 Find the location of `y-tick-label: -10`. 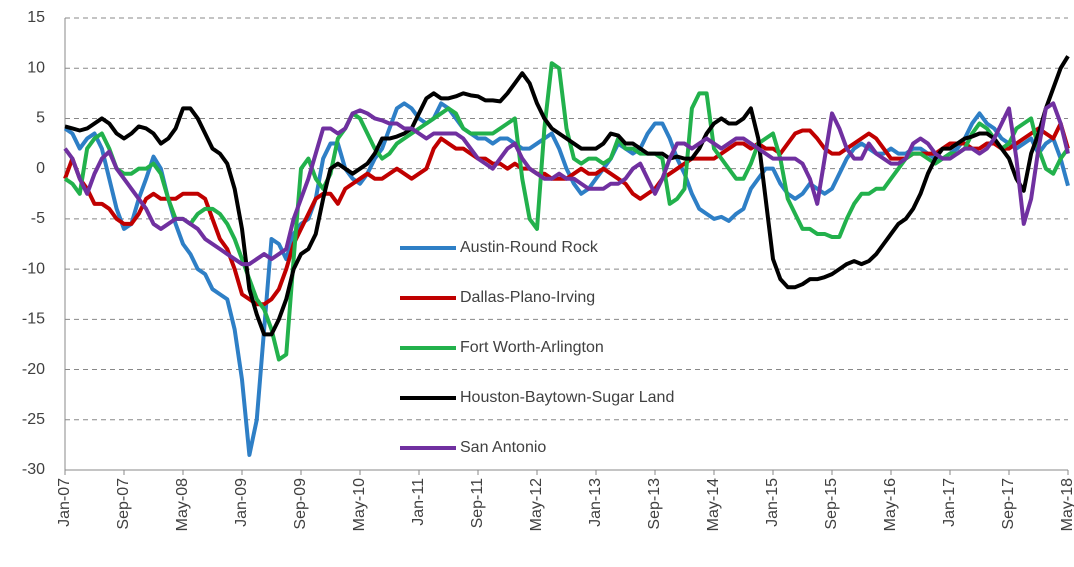

y-tick-label: -10 is located at coordinates (33, 268).